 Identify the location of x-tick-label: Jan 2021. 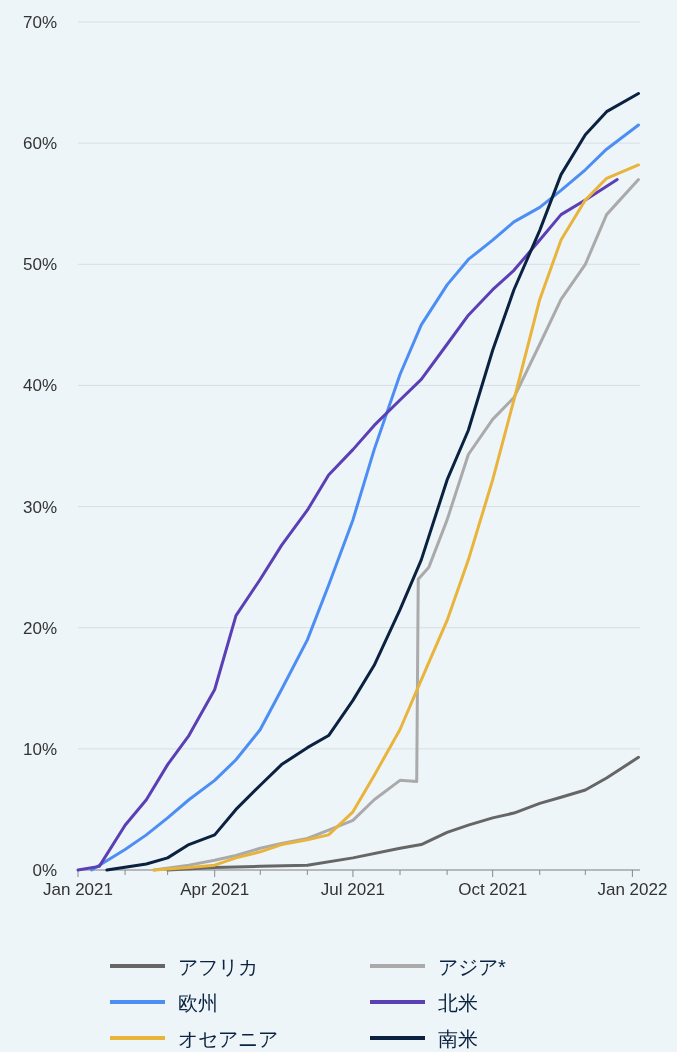
(78, 889).